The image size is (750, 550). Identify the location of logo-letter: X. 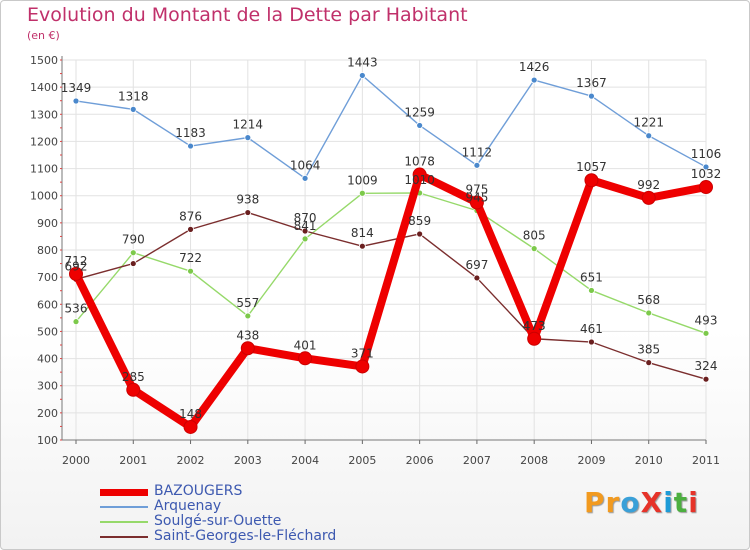
(652, 502).